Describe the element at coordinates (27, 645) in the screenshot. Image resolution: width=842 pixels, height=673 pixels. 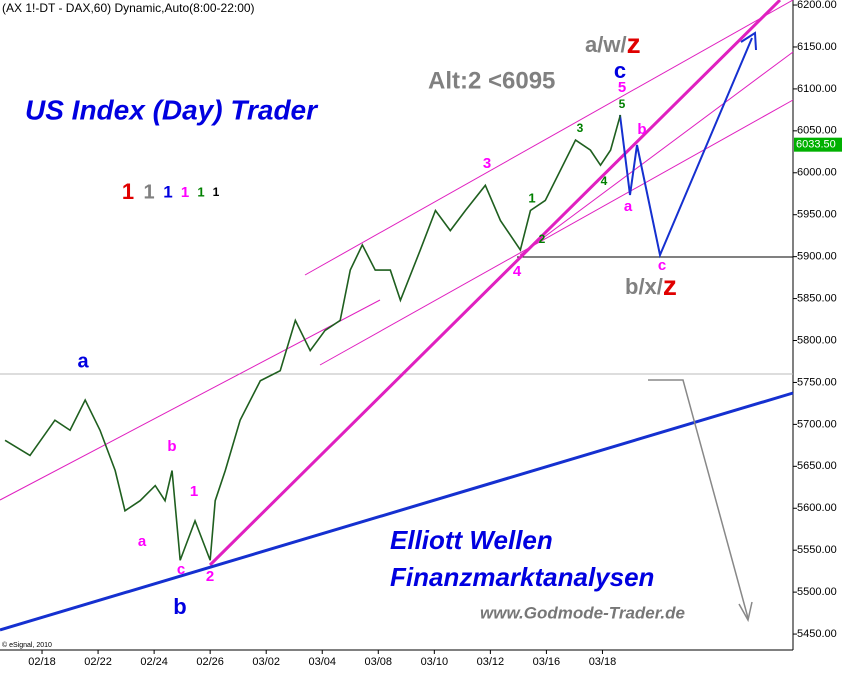
I see `copyright: © eSignal, 2010` at that location.